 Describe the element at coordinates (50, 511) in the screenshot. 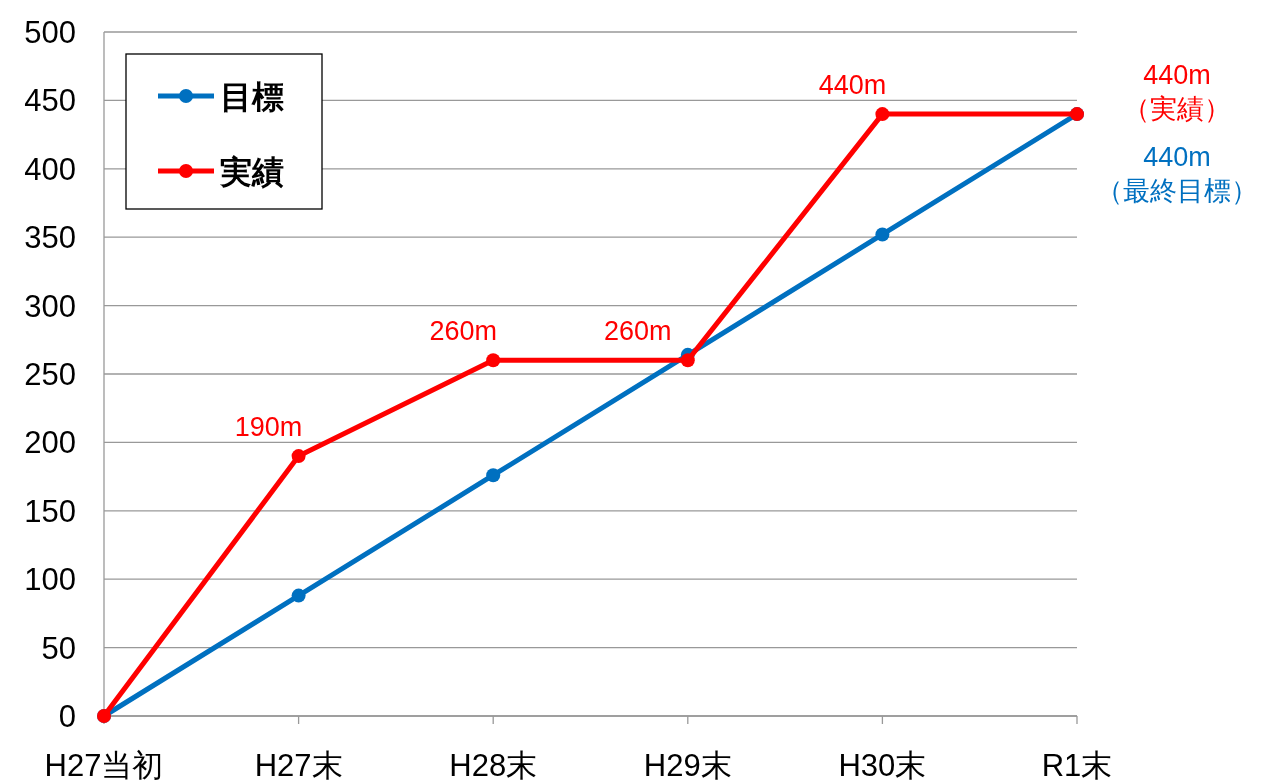

I see `y-tick-label: 150` at that location.